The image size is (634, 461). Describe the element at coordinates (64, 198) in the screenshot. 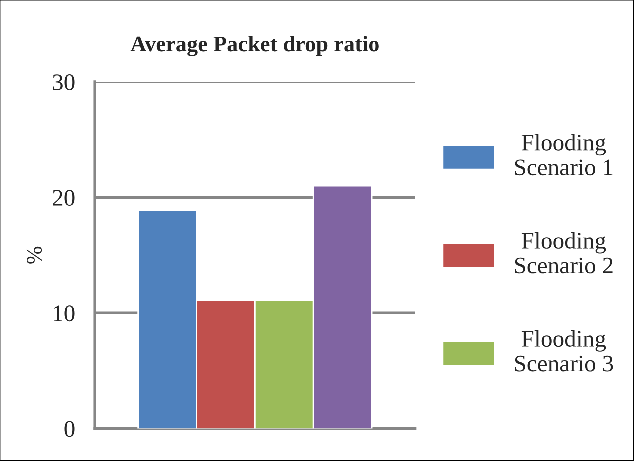

I see `y-tick-label: 20` at that location.